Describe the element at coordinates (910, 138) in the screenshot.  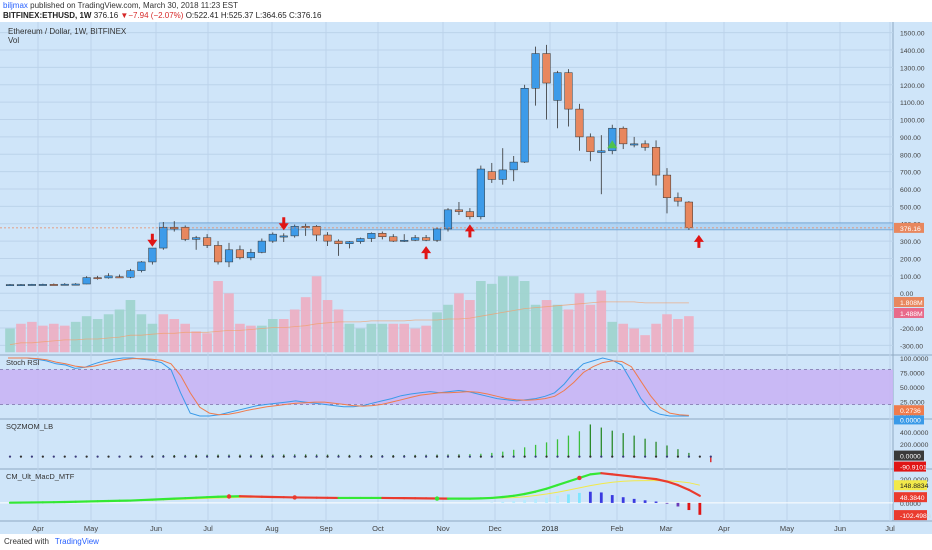
I see `y-tick-label: 900.00` at that location.